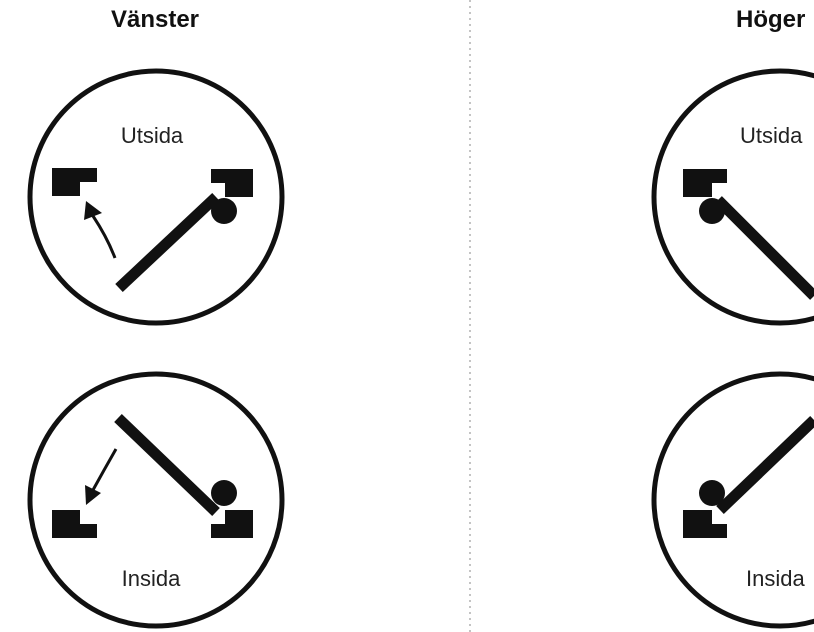  I want to click on diagram-right-outside: Utsida, so click(732, 197).